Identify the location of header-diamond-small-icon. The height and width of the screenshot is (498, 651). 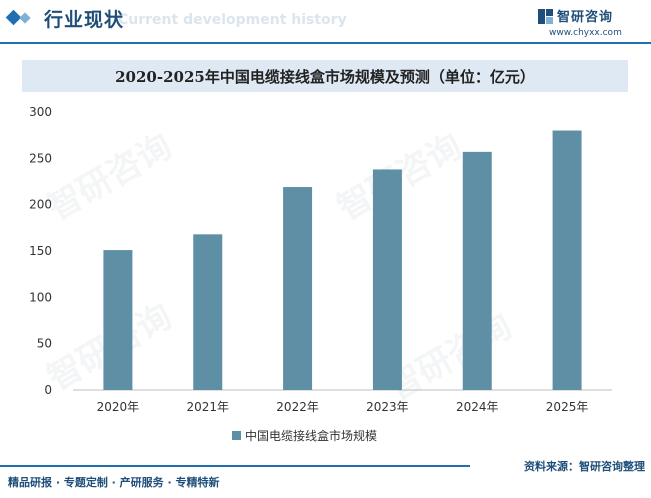
(25, 18).